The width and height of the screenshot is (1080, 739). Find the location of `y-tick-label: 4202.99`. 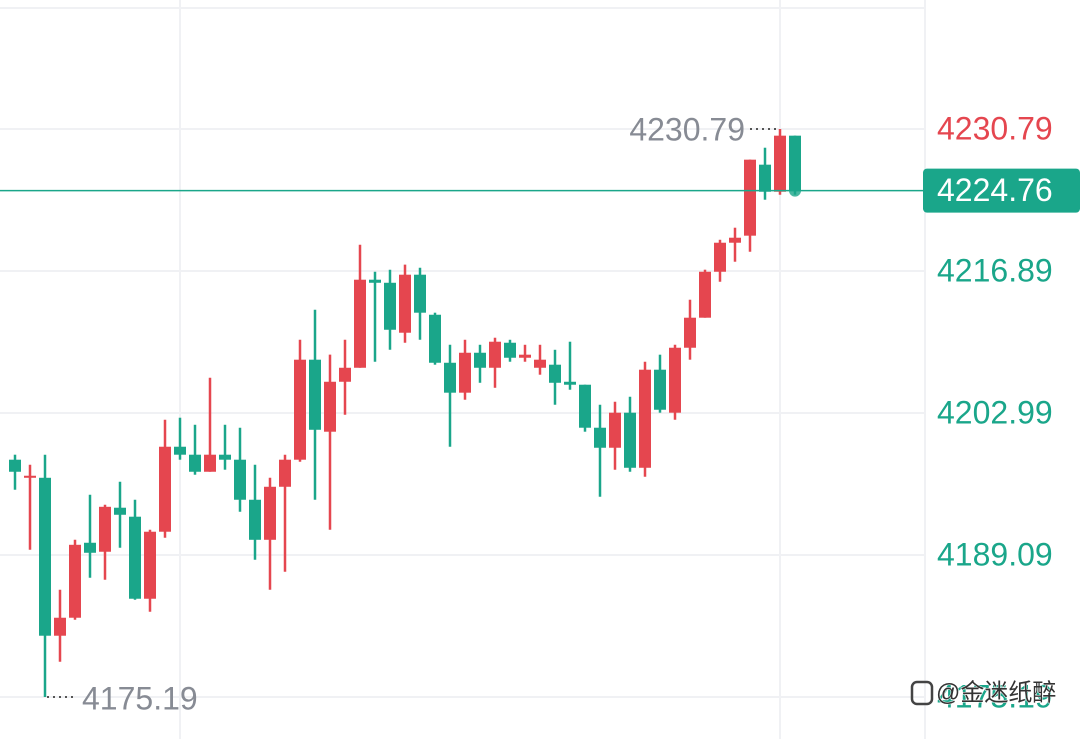

y-tick-label: 4202.99 is located at coordinates (995, 412).